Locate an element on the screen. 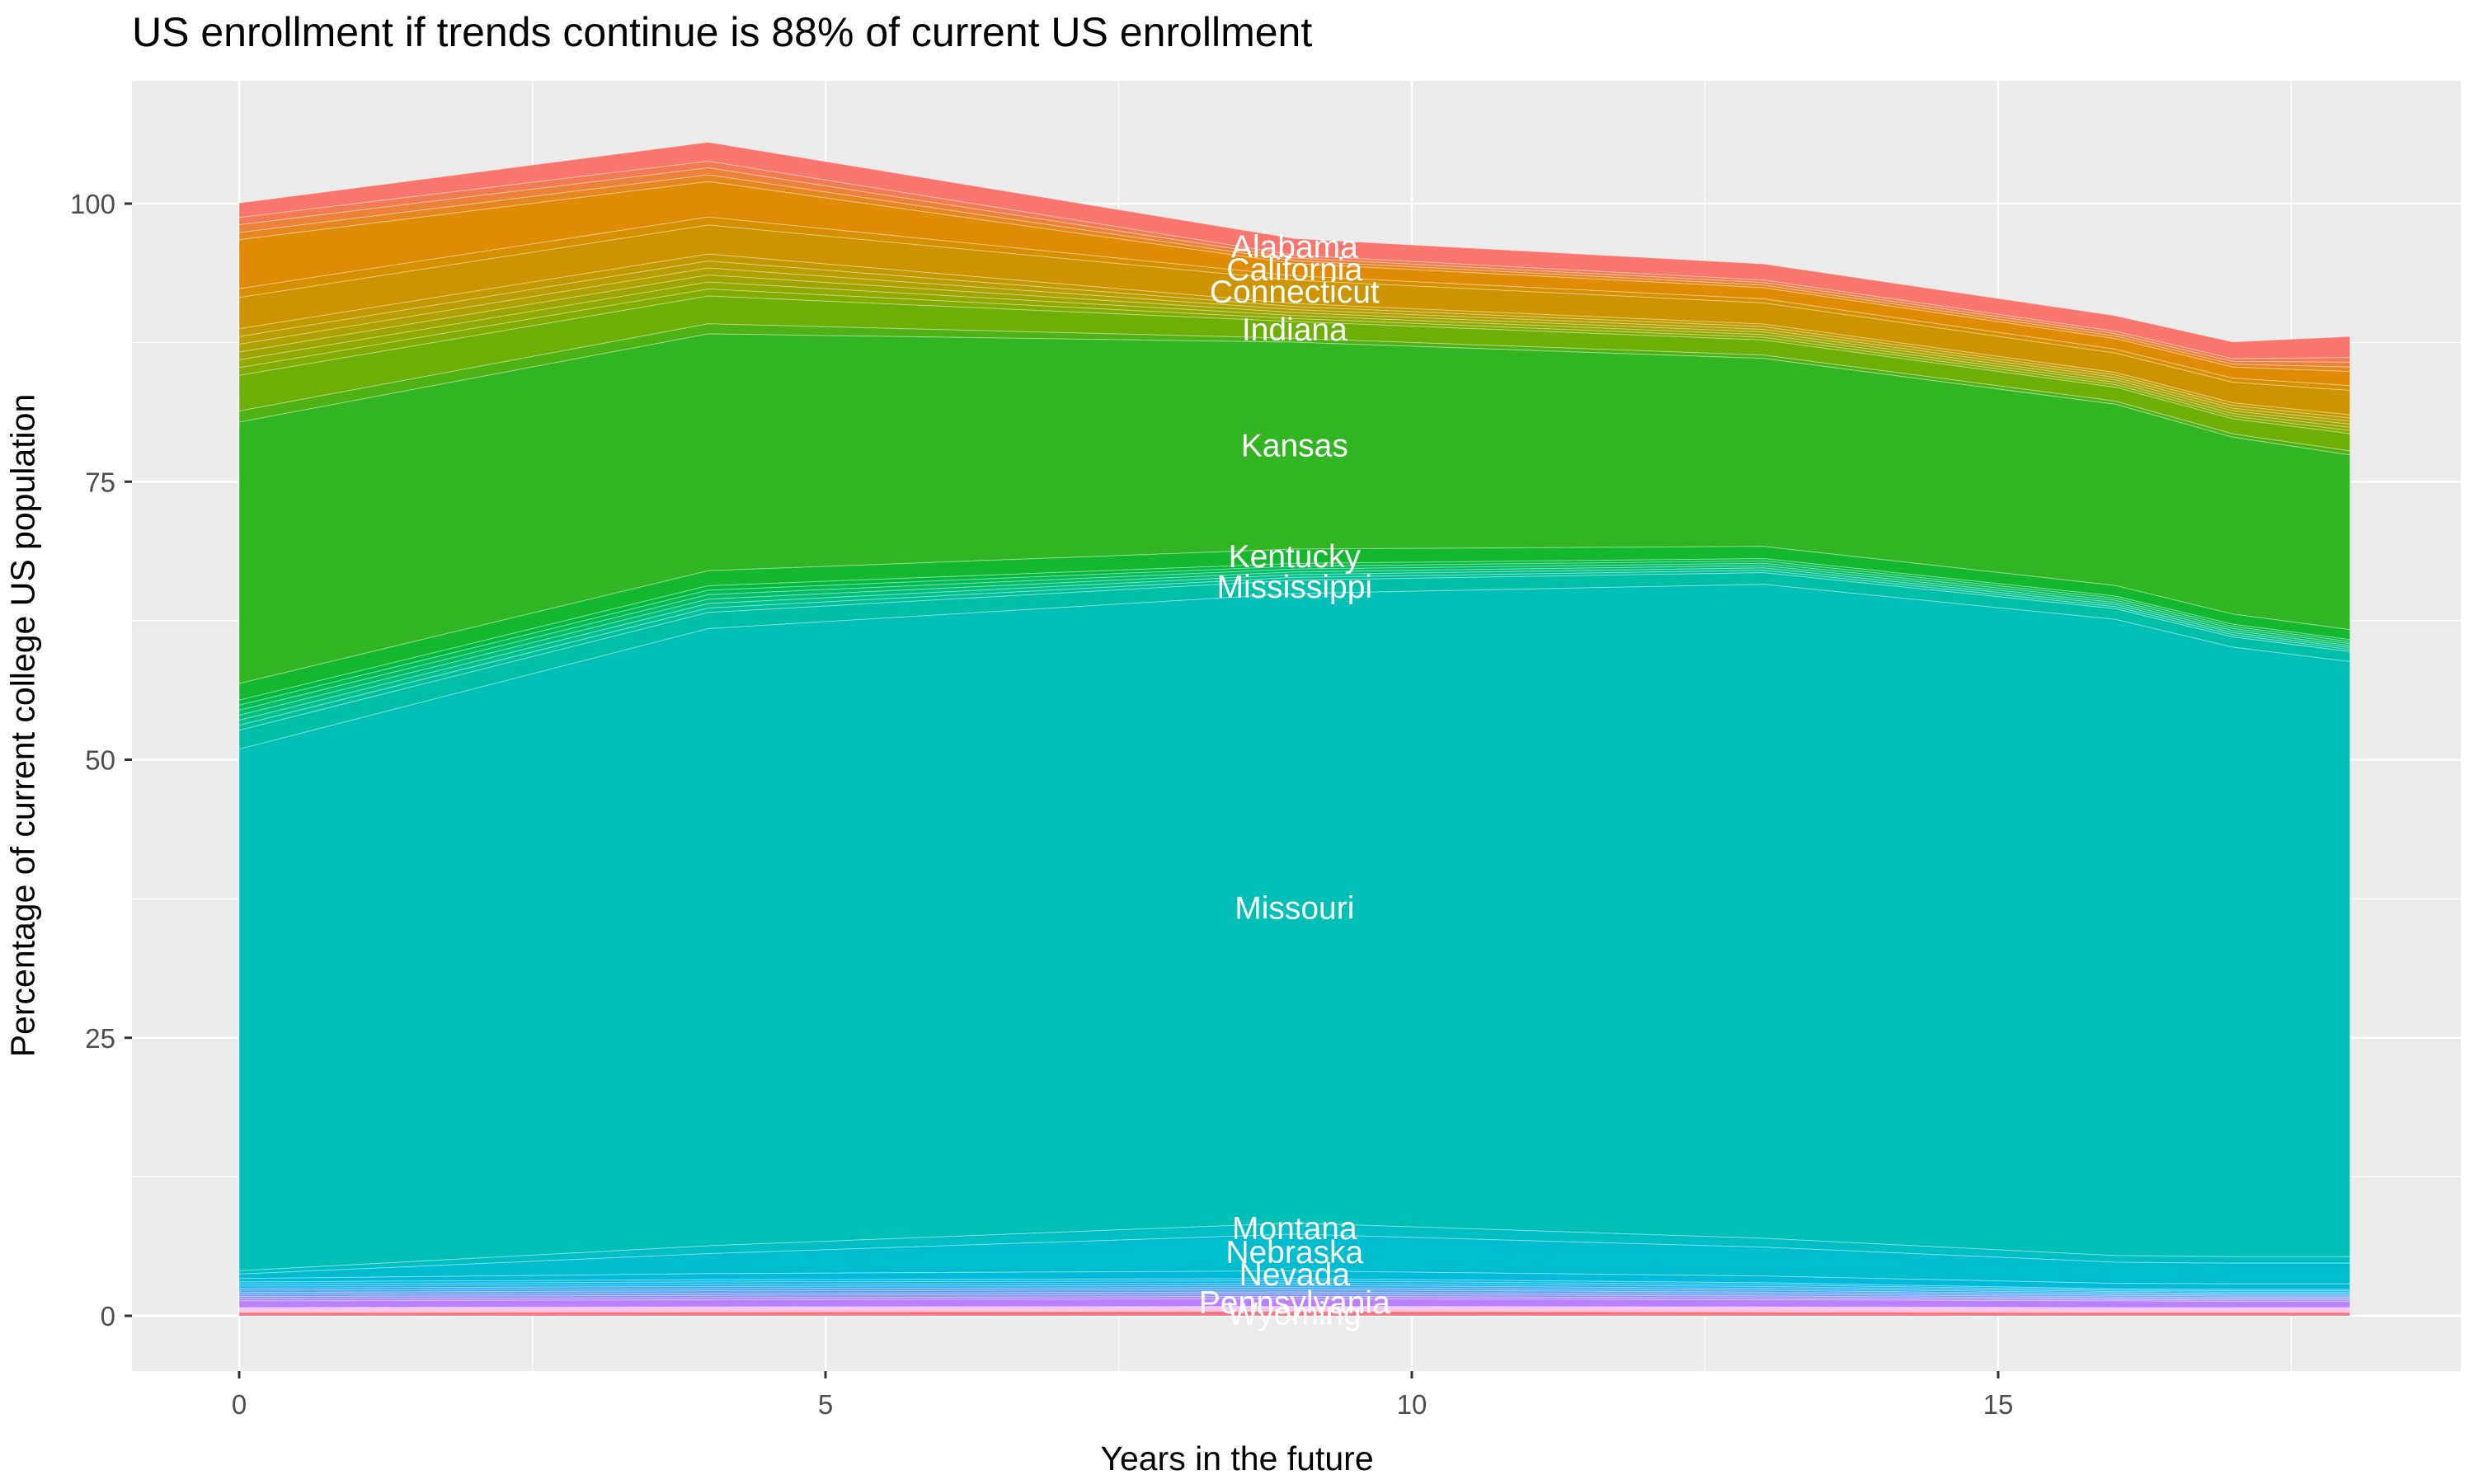 This screenshot has width=2474, height=1484. state-label-wyoming: Wyoming is located at coordinates (1295, 1313).